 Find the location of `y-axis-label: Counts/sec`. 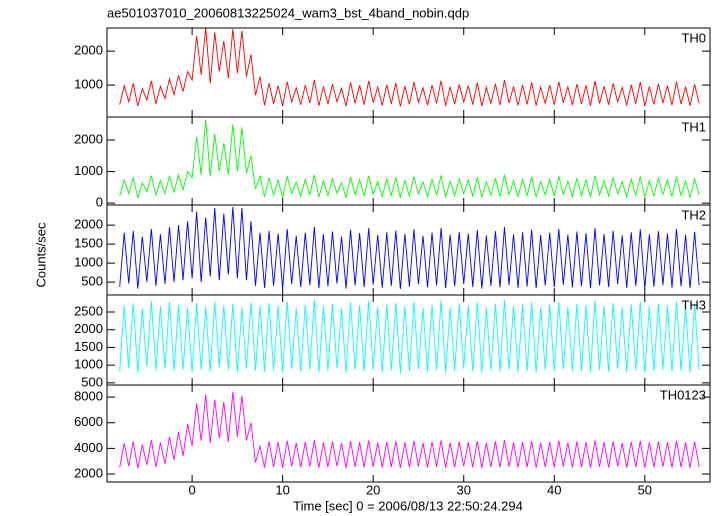

y-axis-label: Counts/sec is located at coordinates (40, 255).